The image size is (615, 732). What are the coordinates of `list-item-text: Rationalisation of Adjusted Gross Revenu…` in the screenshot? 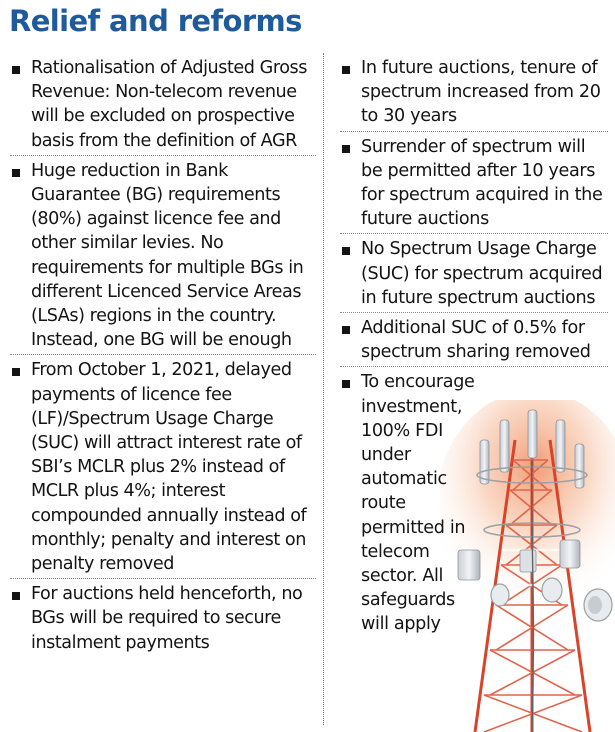 It's located at (169, 104).